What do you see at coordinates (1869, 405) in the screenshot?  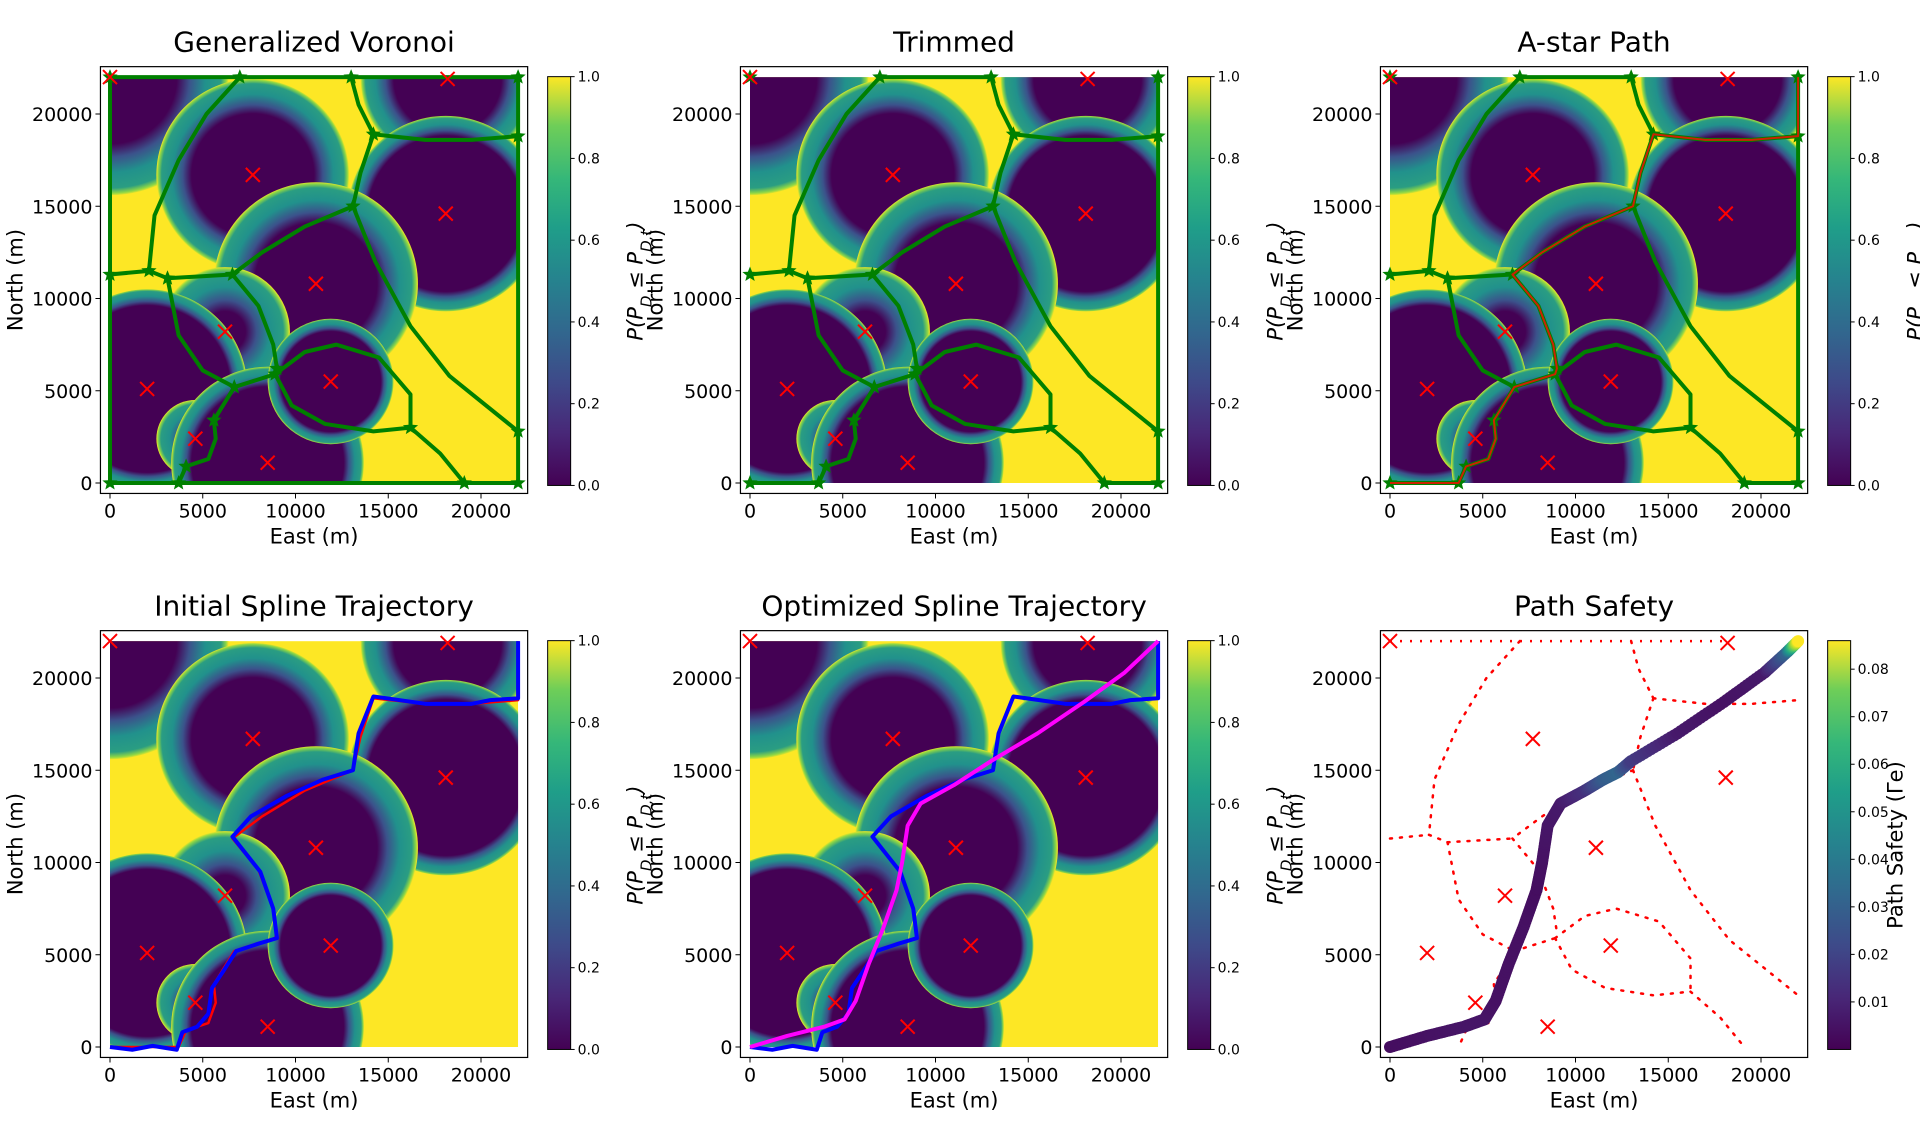 I see `colorbar-tick-label: 0.2` at bounding box center [1869, 405].